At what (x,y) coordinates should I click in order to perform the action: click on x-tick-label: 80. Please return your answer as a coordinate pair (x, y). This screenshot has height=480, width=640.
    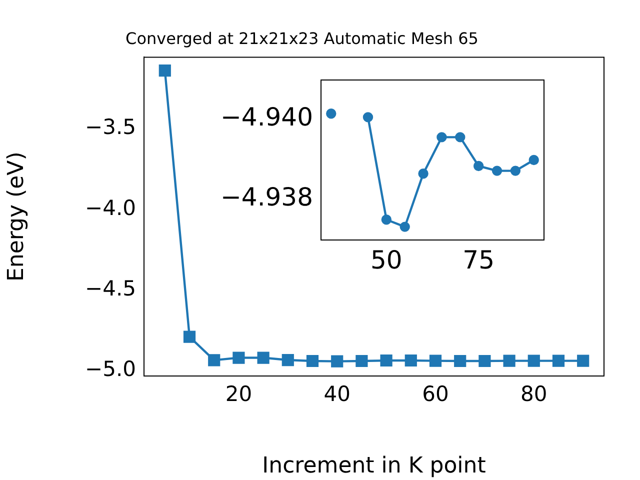
    Looking at the image, I should click on (534, 394).